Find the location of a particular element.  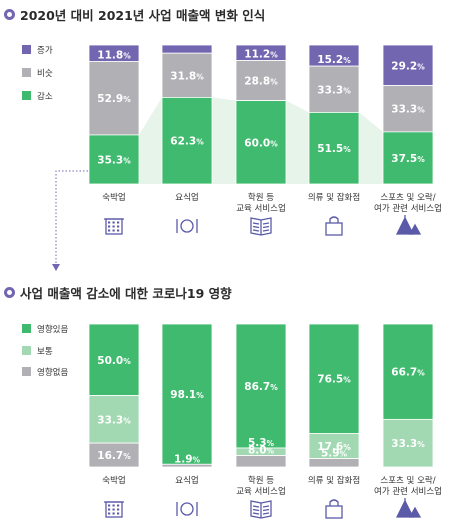

value-label: 31.8% is located at coordinates (187, 76).